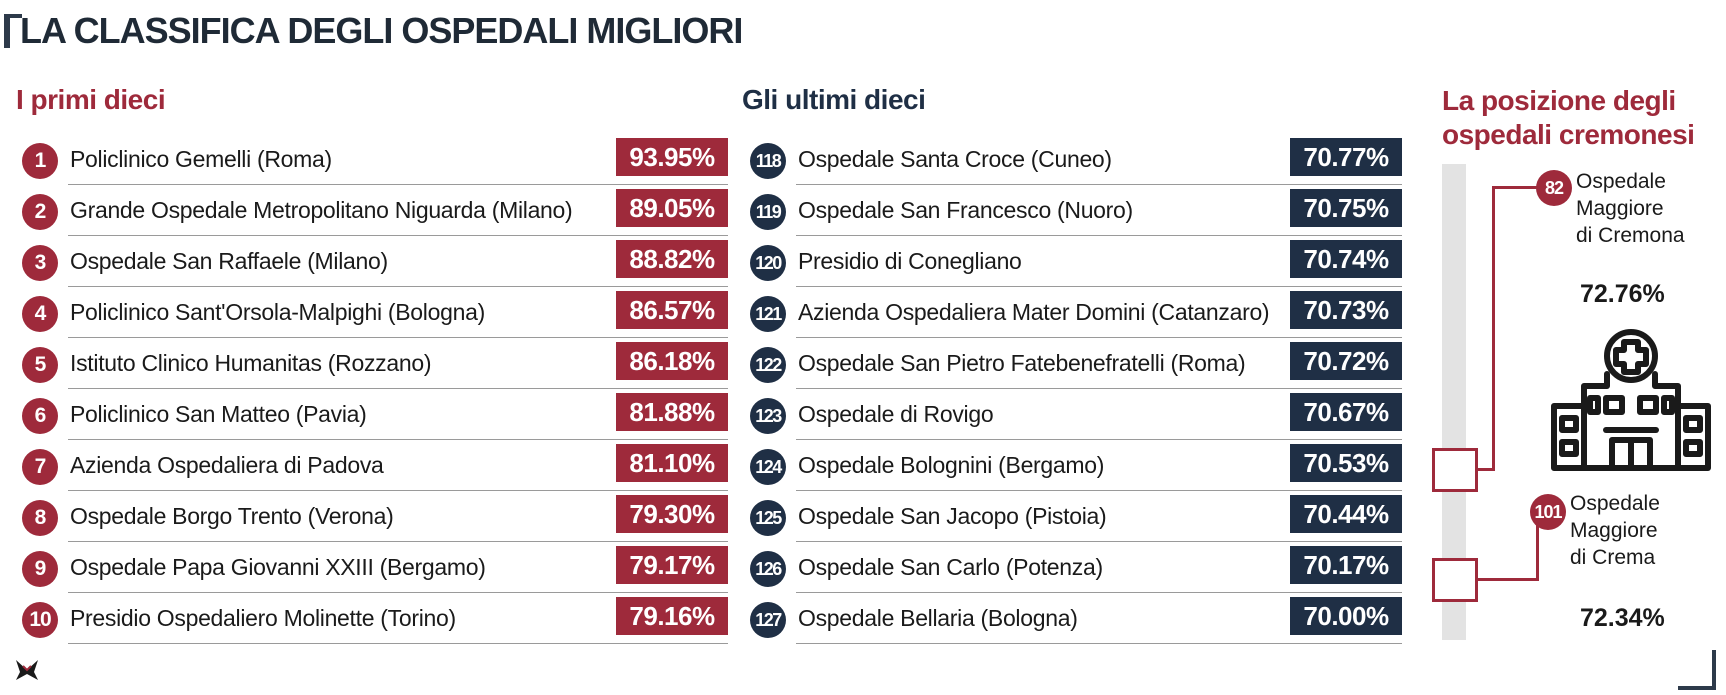 The image size is (1726, 695). What do you see at coordinates (1076, 567) in the screenshot?
I see `table-row: 126 Ospedale San Carlo (Potenza) 70.17%` at bounding box center [1076, 567].